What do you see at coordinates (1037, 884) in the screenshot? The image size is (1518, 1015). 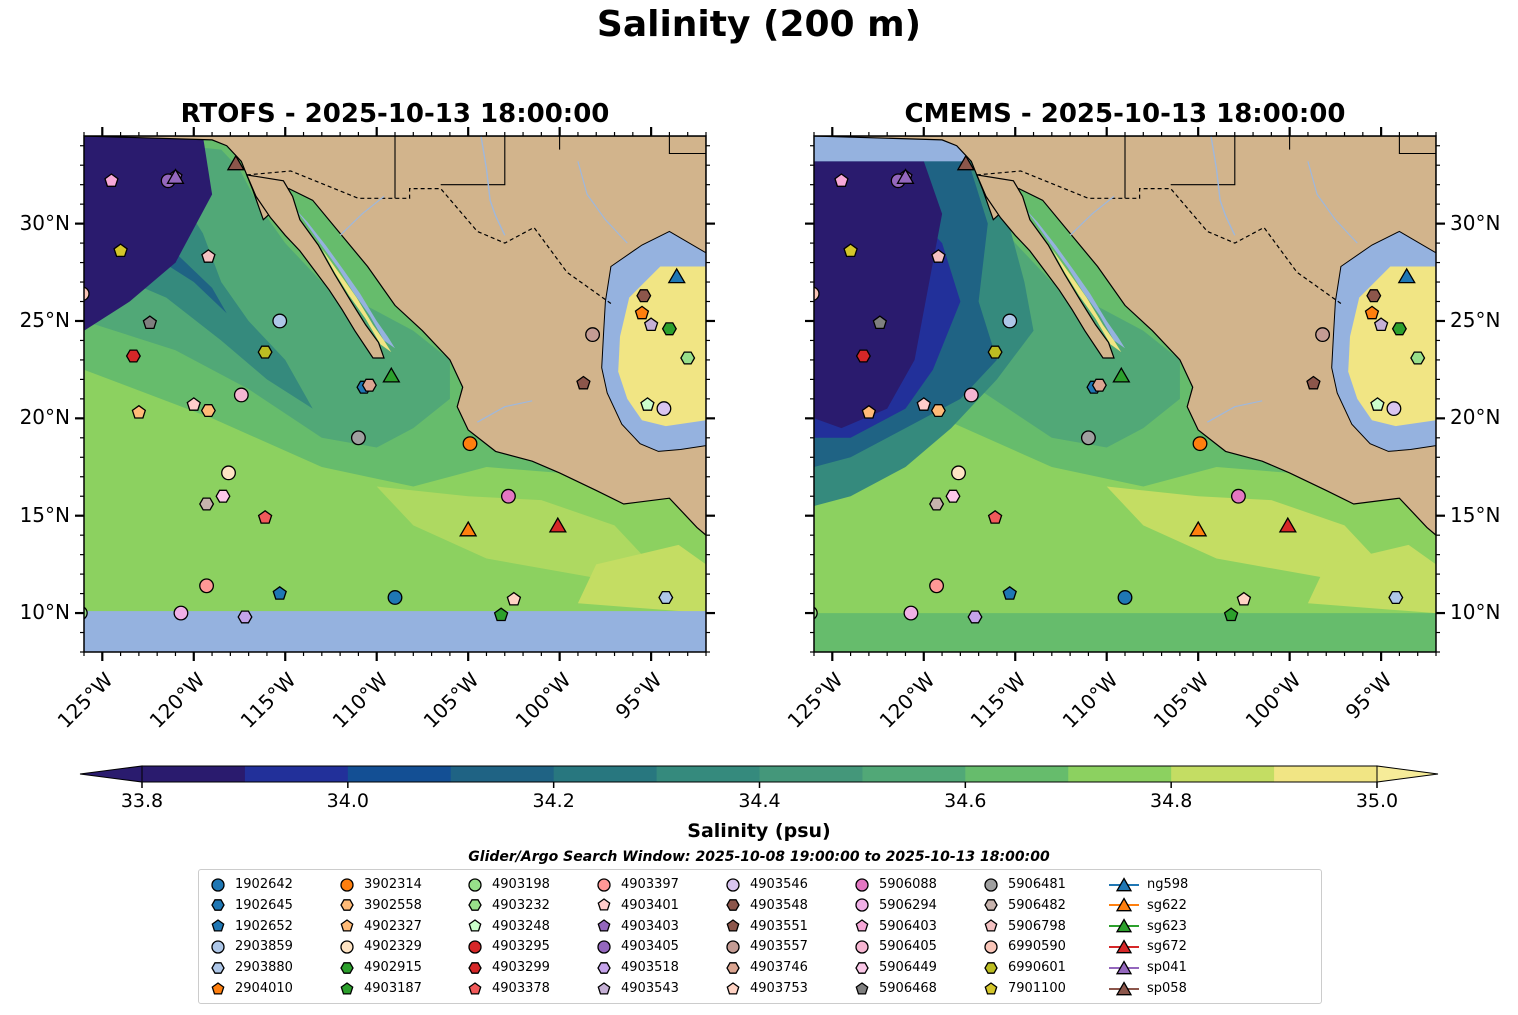 I see `legend-label: 5906481` at bounding box center [1037, 884].